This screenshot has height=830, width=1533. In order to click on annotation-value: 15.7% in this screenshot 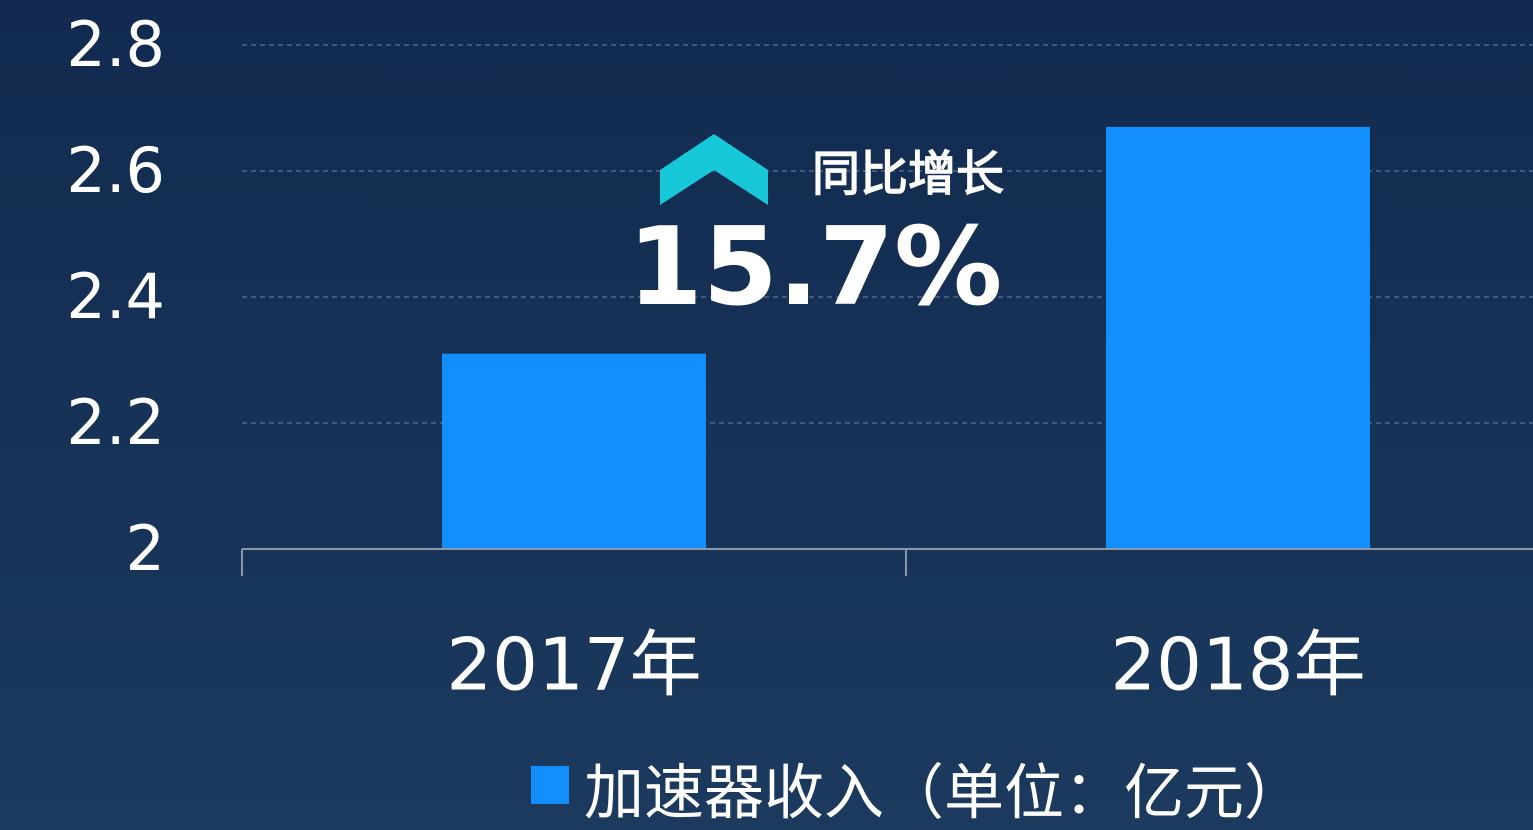, I will do `click(815, 267)`.